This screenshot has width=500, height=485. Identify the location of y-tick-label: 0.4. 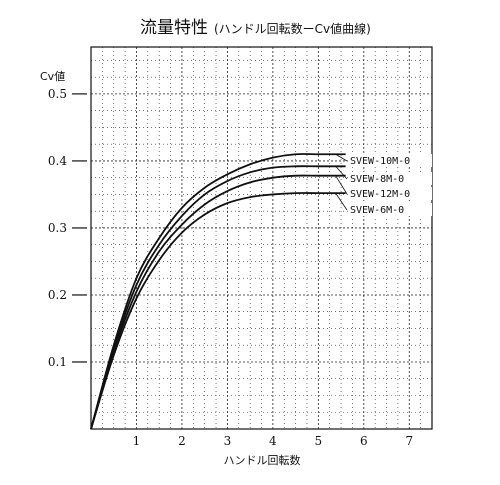
(57, 161).